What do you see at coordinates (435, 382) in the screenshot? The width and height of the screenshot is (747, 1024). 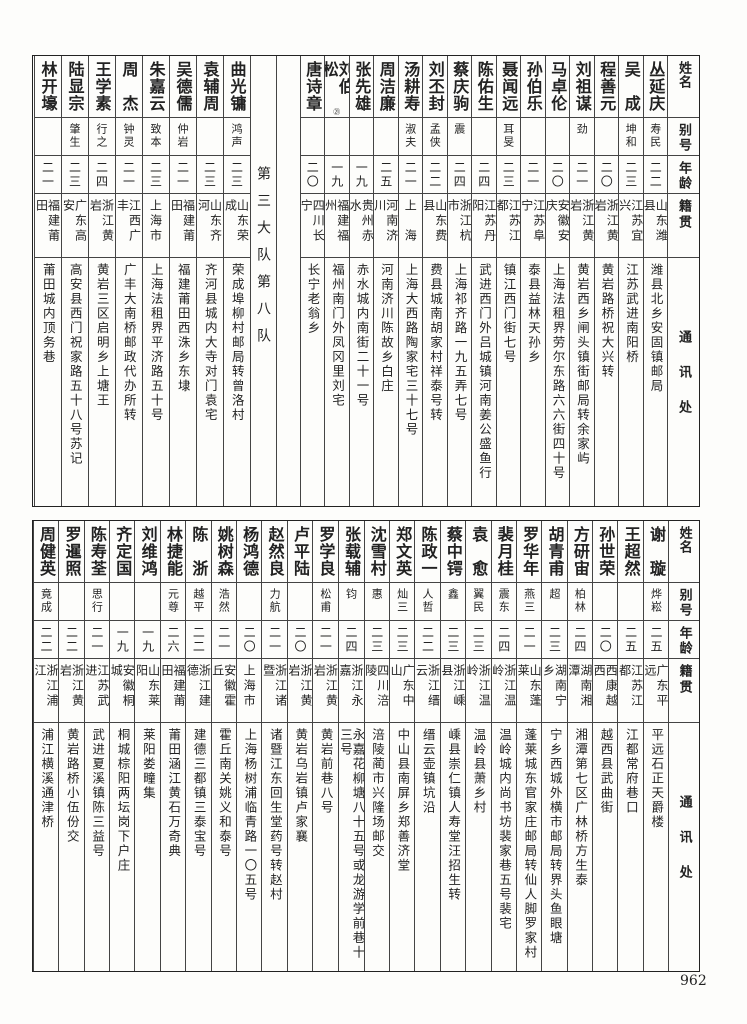 I see `address-cell: 费县城南胡家村祥泰号转` at bounding box center [435, 382].